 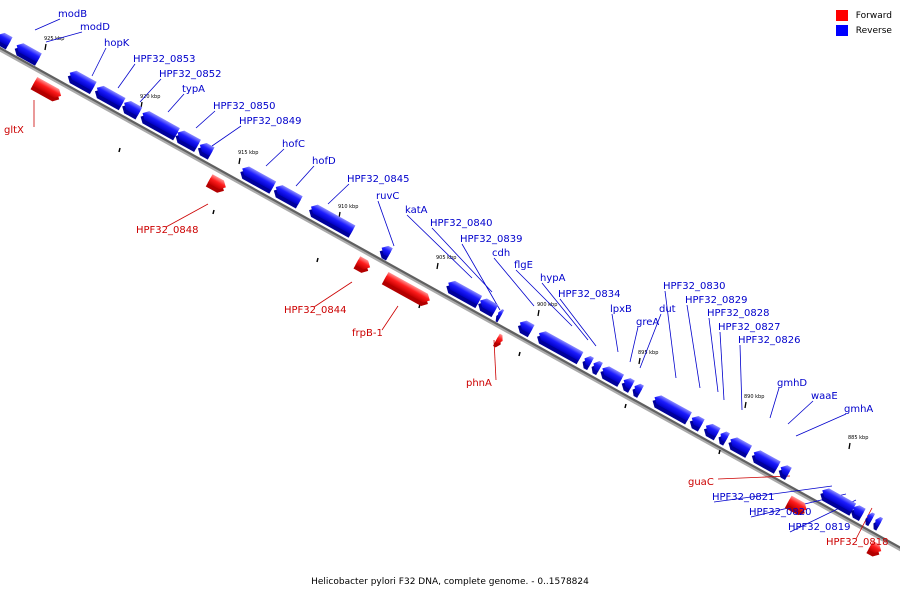 What do you see at coordinates (701, 482) in the screenshot?
I see `gene-label-guac: guaC` at bounding box center [701, 482].